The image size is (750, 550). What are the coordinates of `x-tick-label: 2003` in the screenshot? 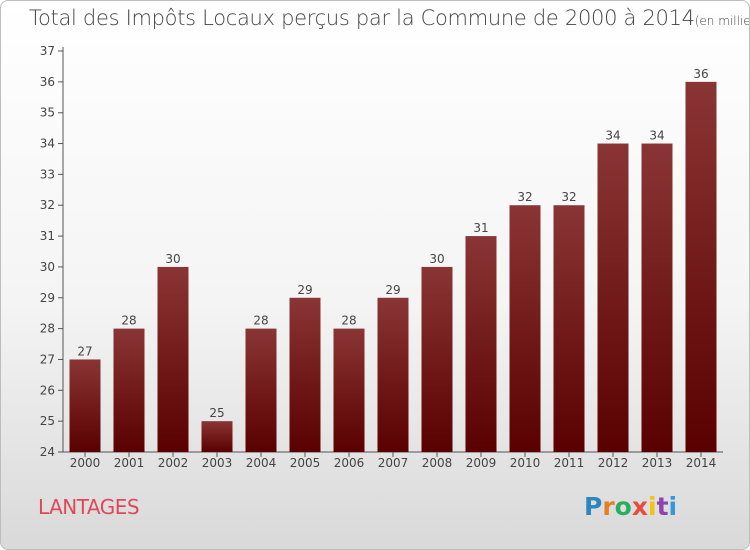 It's located at (217, 463).